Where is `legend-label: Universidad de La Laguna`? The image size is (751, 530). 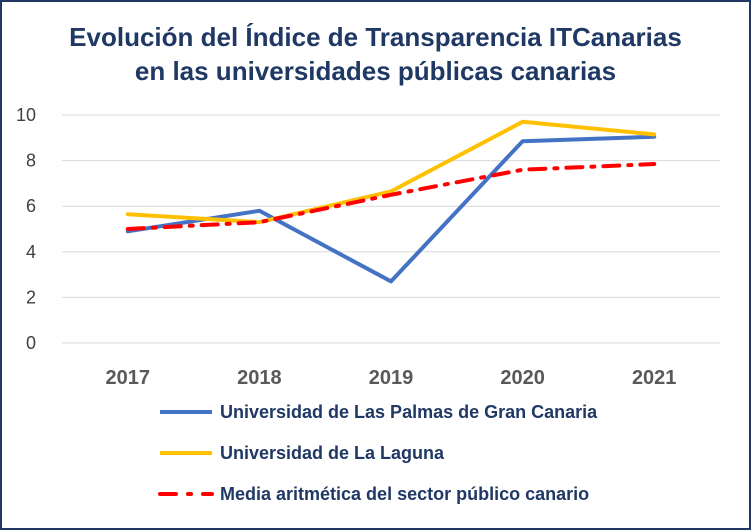
legend-label: Universidad de La Laguna is located at coordinates (332, 453).